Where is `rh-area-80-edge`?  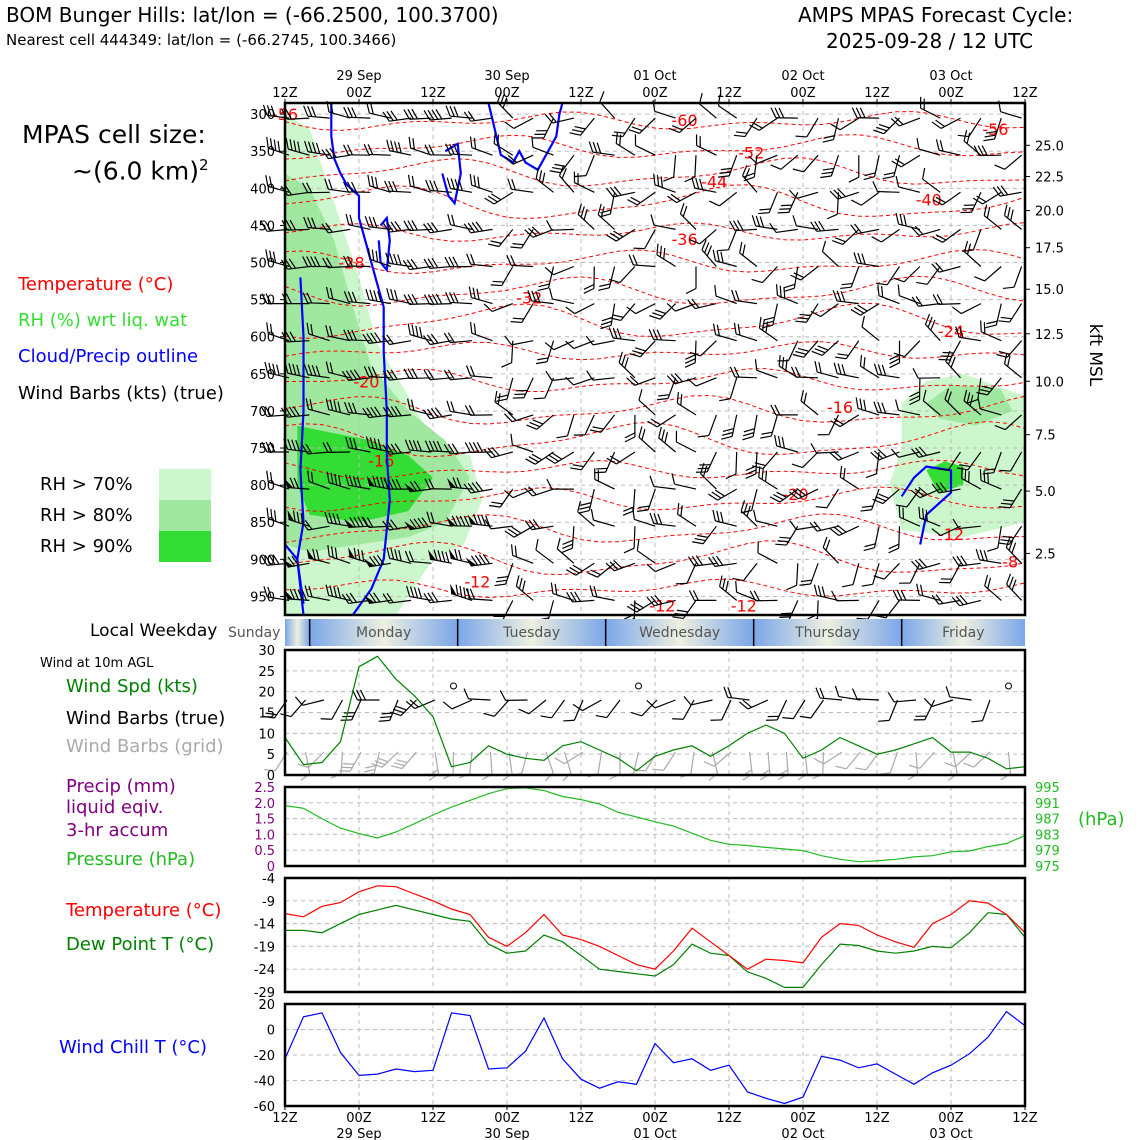
rh-area-80-edge is located at coordinates (297, 351).